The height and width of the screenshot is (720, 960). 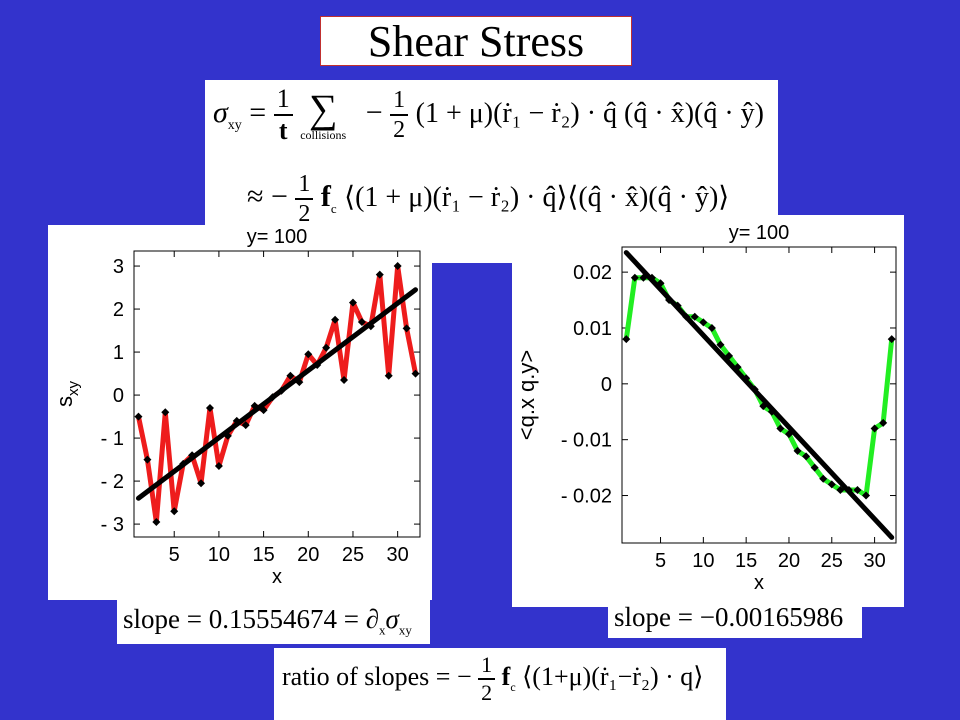 I want to click on one-half: 1 2, so click(x=399, y=115).